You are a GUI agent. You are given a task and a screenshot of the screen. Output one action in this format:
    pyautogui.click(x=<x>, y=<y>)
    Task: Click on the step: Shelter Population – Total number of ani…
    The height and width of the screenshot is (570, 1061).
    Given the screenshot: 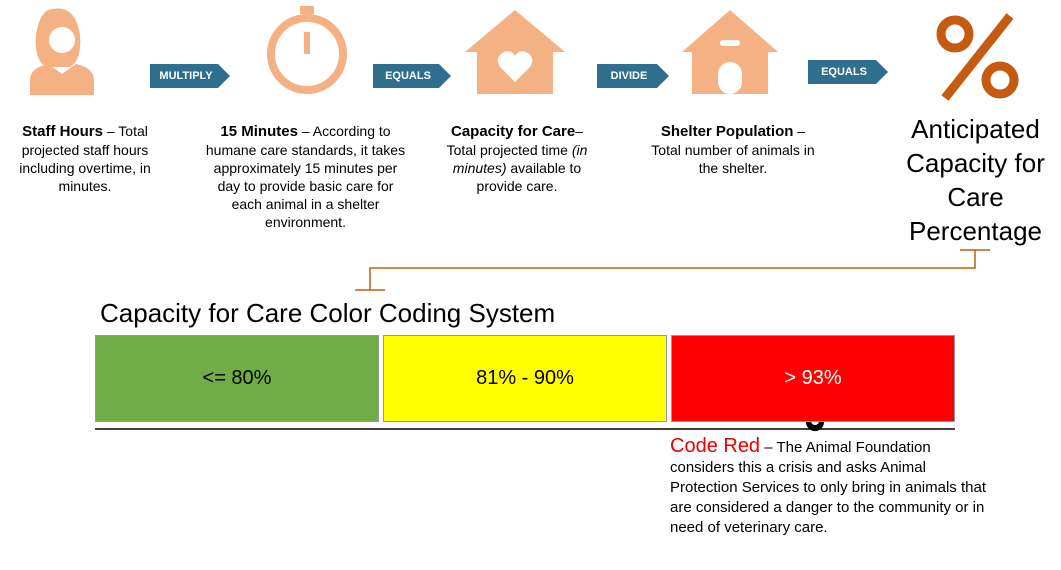 What is the action you would take?
    pyautogui.click(x=733, y=149)
    